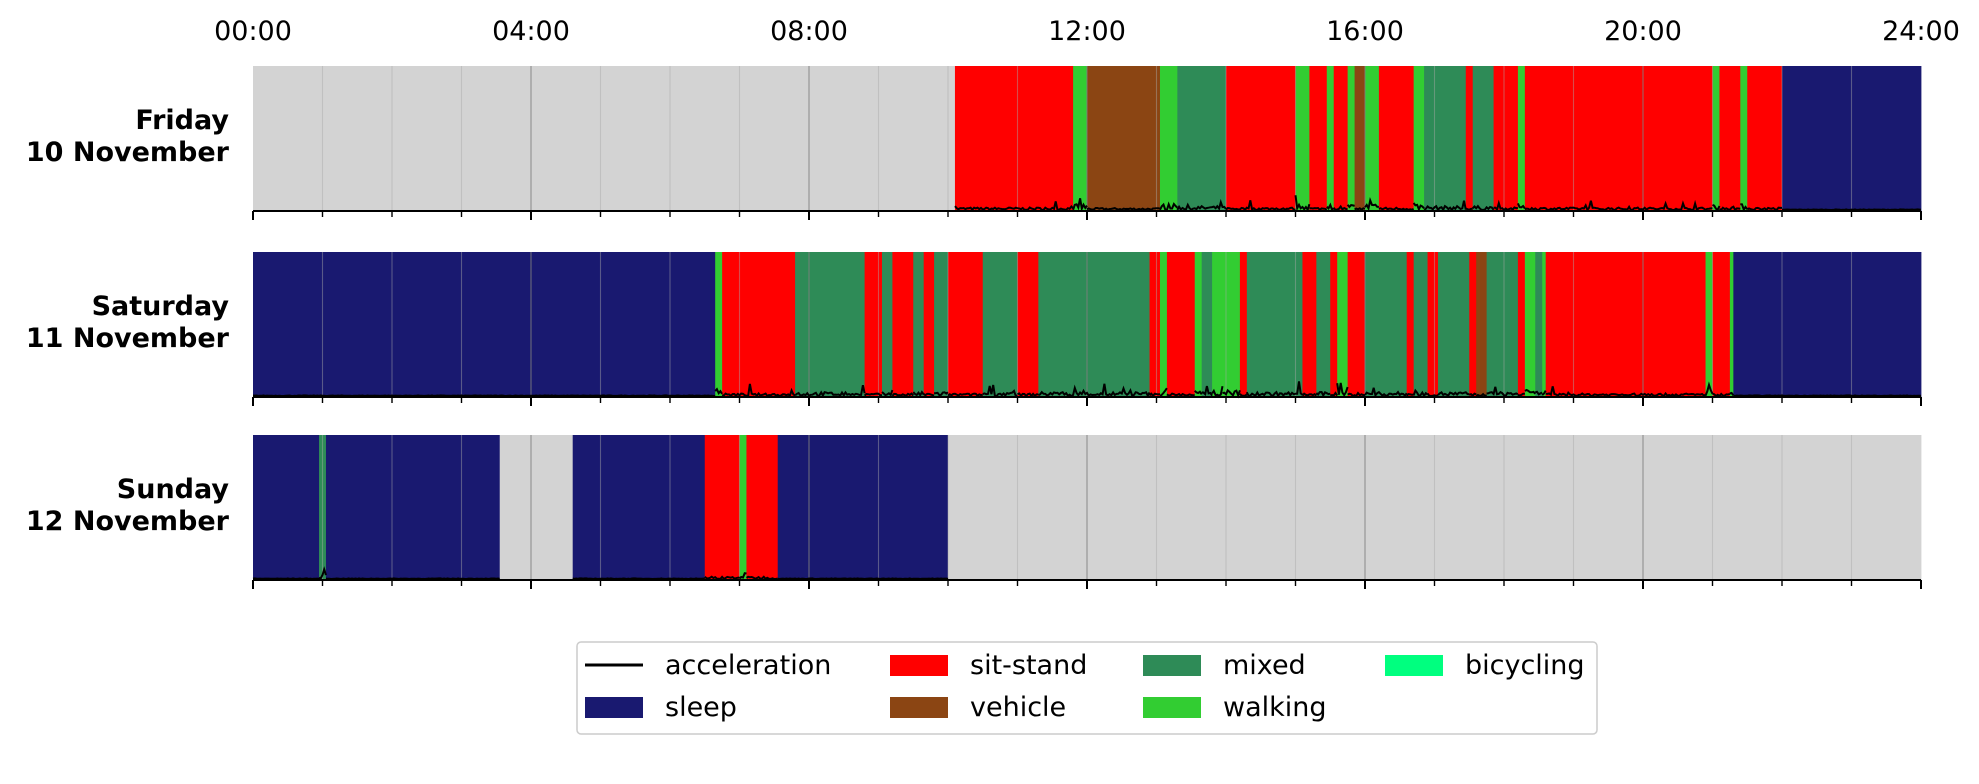 The height and width of the screenshot is (784, 1979). What do you see at coordinates (809, 31) in the screenshot?
I see `top-tick-label: 08:00` at bounding box center [809, 31].